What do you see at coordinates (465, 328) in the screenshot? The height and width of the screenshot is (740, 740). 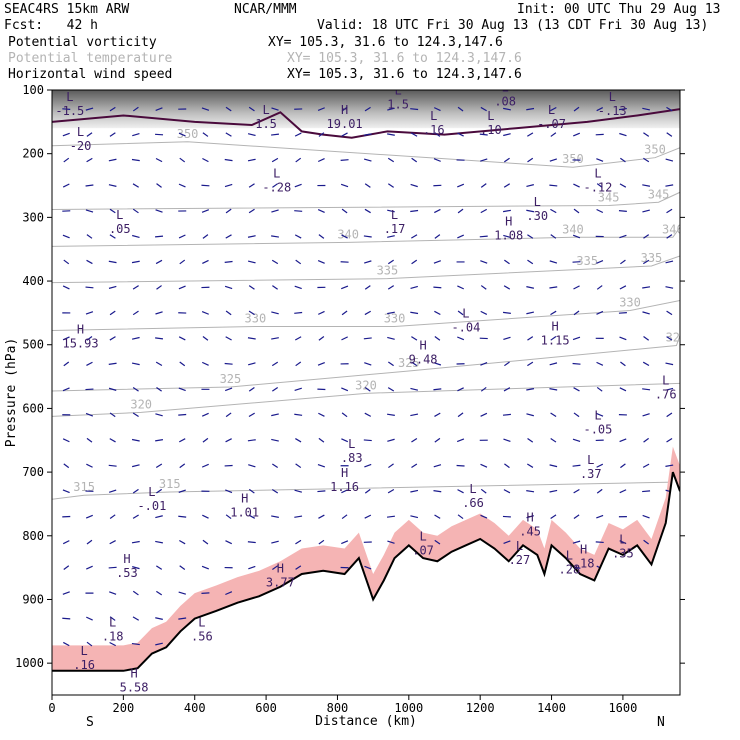 I see `pv-value-label: -.04` at bounding box center [465, 328].